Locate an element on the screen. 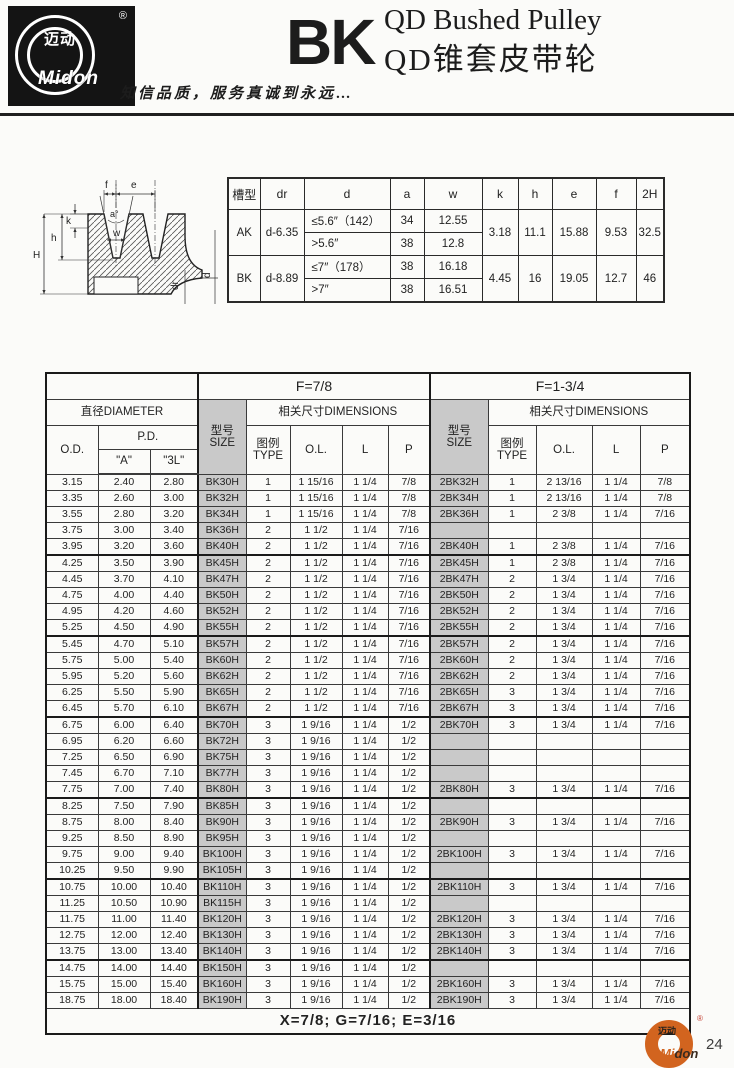 The width and height of the screenshot is (734, 1068). cell-groove: AK is located at coordinates (244, 232).